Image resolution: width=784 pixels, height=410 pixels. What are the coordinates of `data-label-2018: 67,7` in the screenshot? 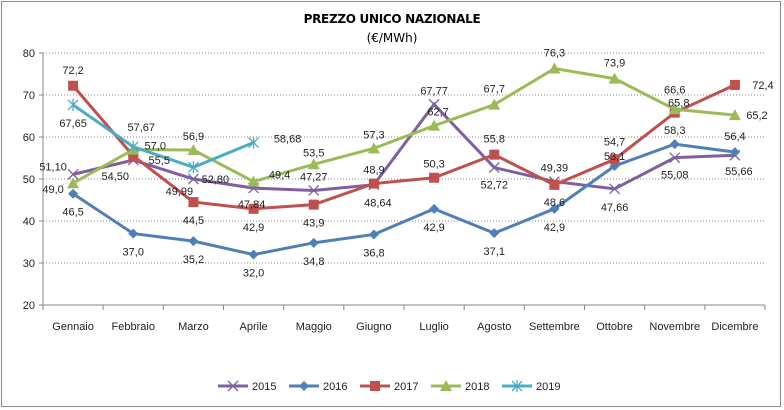 It's located at (494, 90).